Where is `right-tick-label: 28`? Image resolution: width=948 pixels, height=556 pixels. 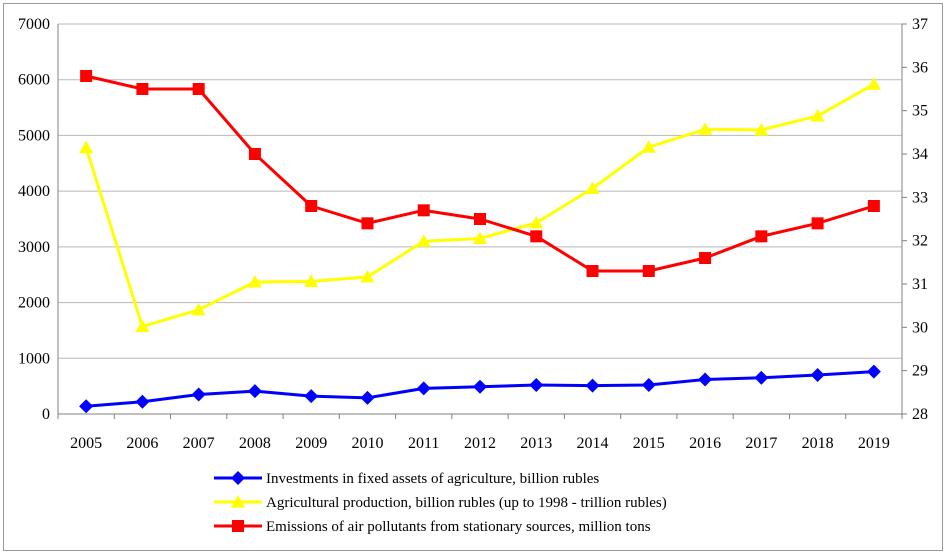
right-tick-label: 28 is located at coordinates (920, 414).